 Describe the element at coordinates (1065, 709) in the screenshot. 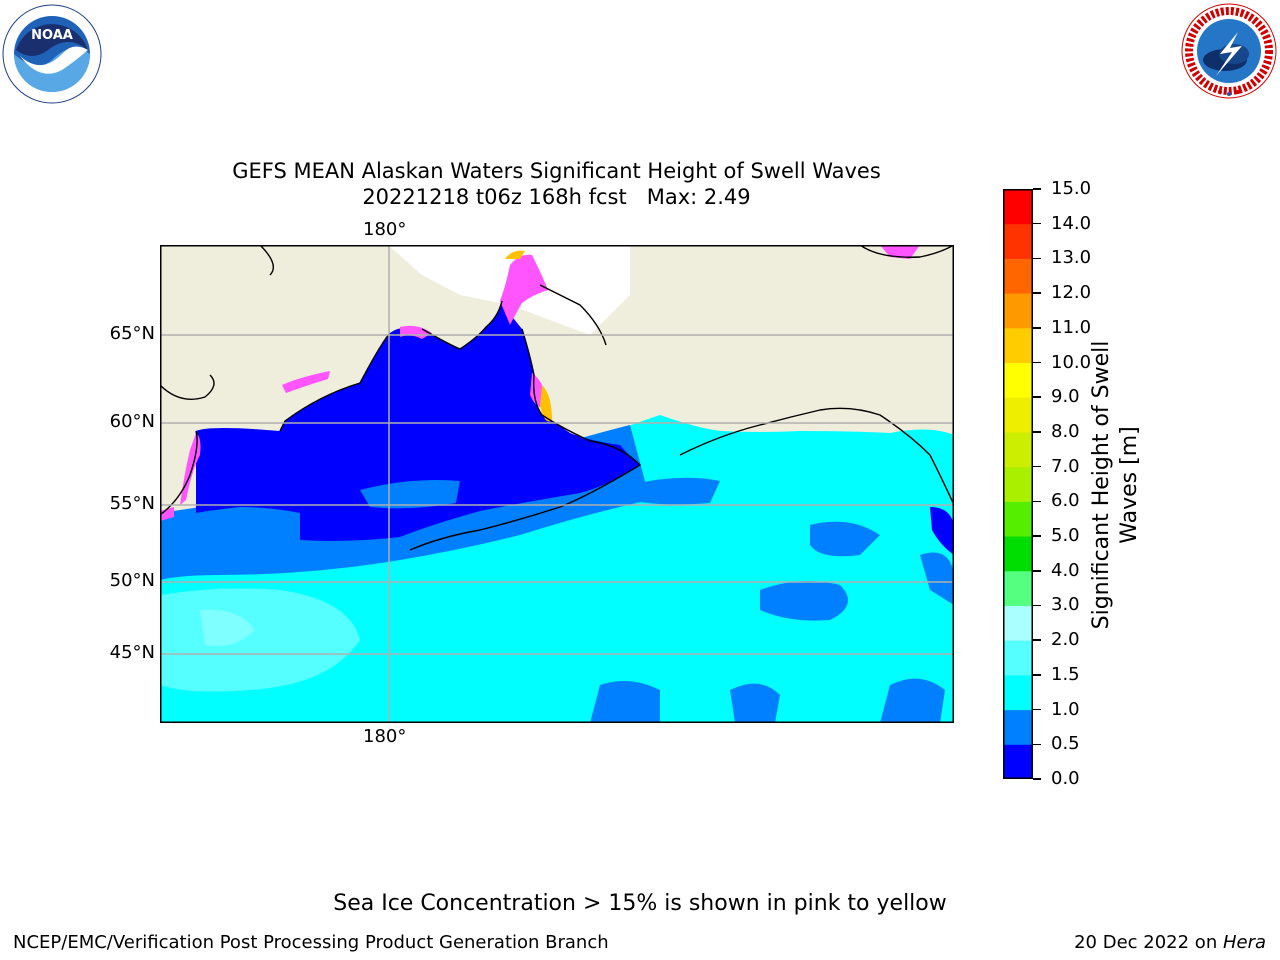

I see `colorbar-tick-label: 1.0` at that location.